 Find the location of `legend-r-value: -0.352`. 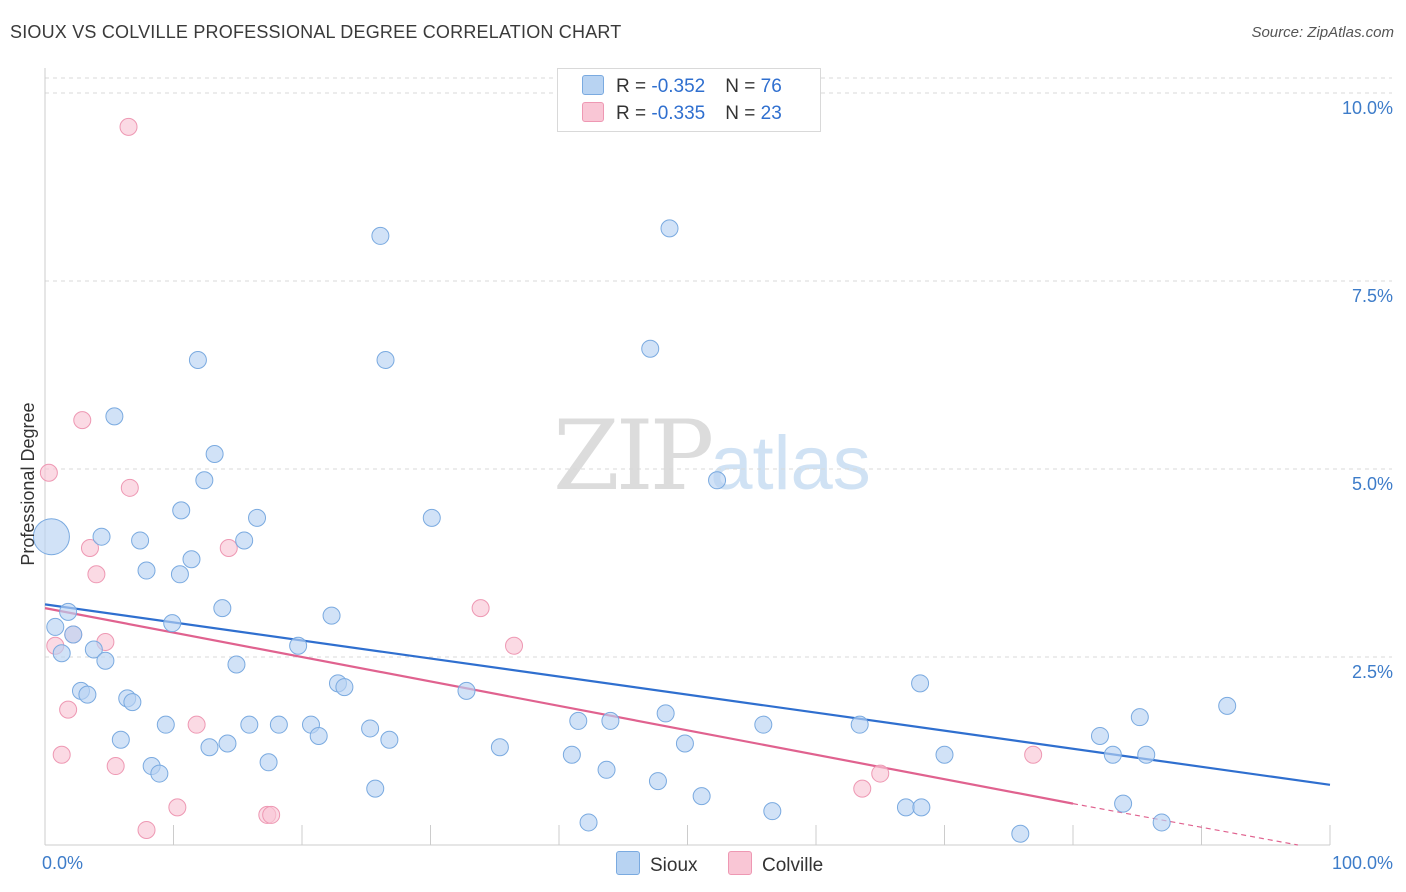

legend-r-value: -0.352 is located at coordinates (678, 86).